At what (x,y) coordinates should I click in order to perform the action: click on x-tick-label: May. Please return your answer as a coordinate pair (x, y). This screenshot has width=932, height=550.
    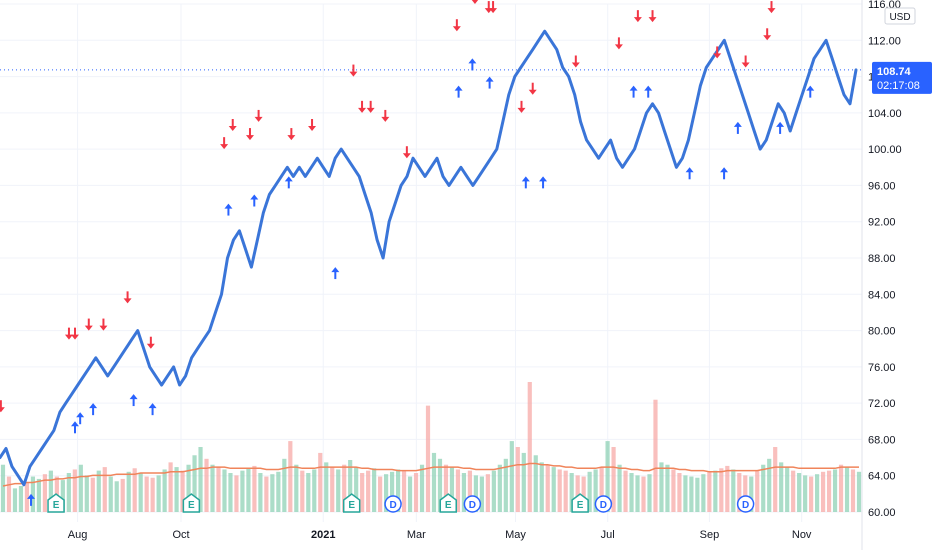
    Looking at the image, I should click on (515, 535).